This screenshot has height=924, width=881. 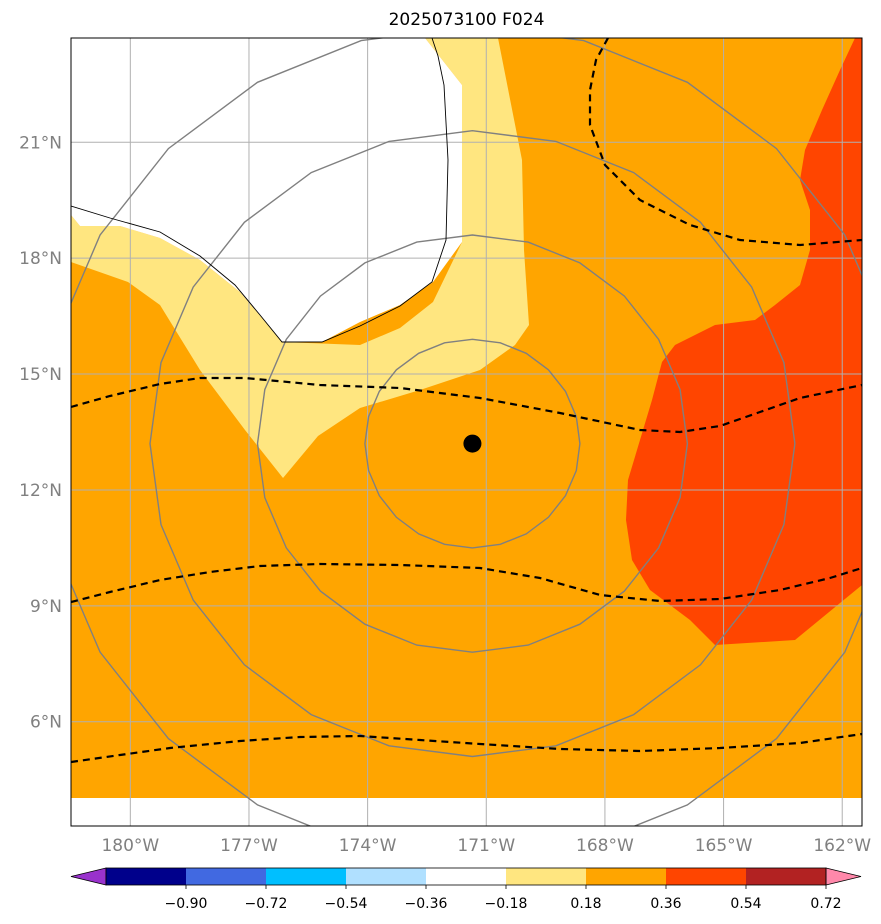 I want to click on lat-tick-label-2: 15°N, so click(x=40, y=375).